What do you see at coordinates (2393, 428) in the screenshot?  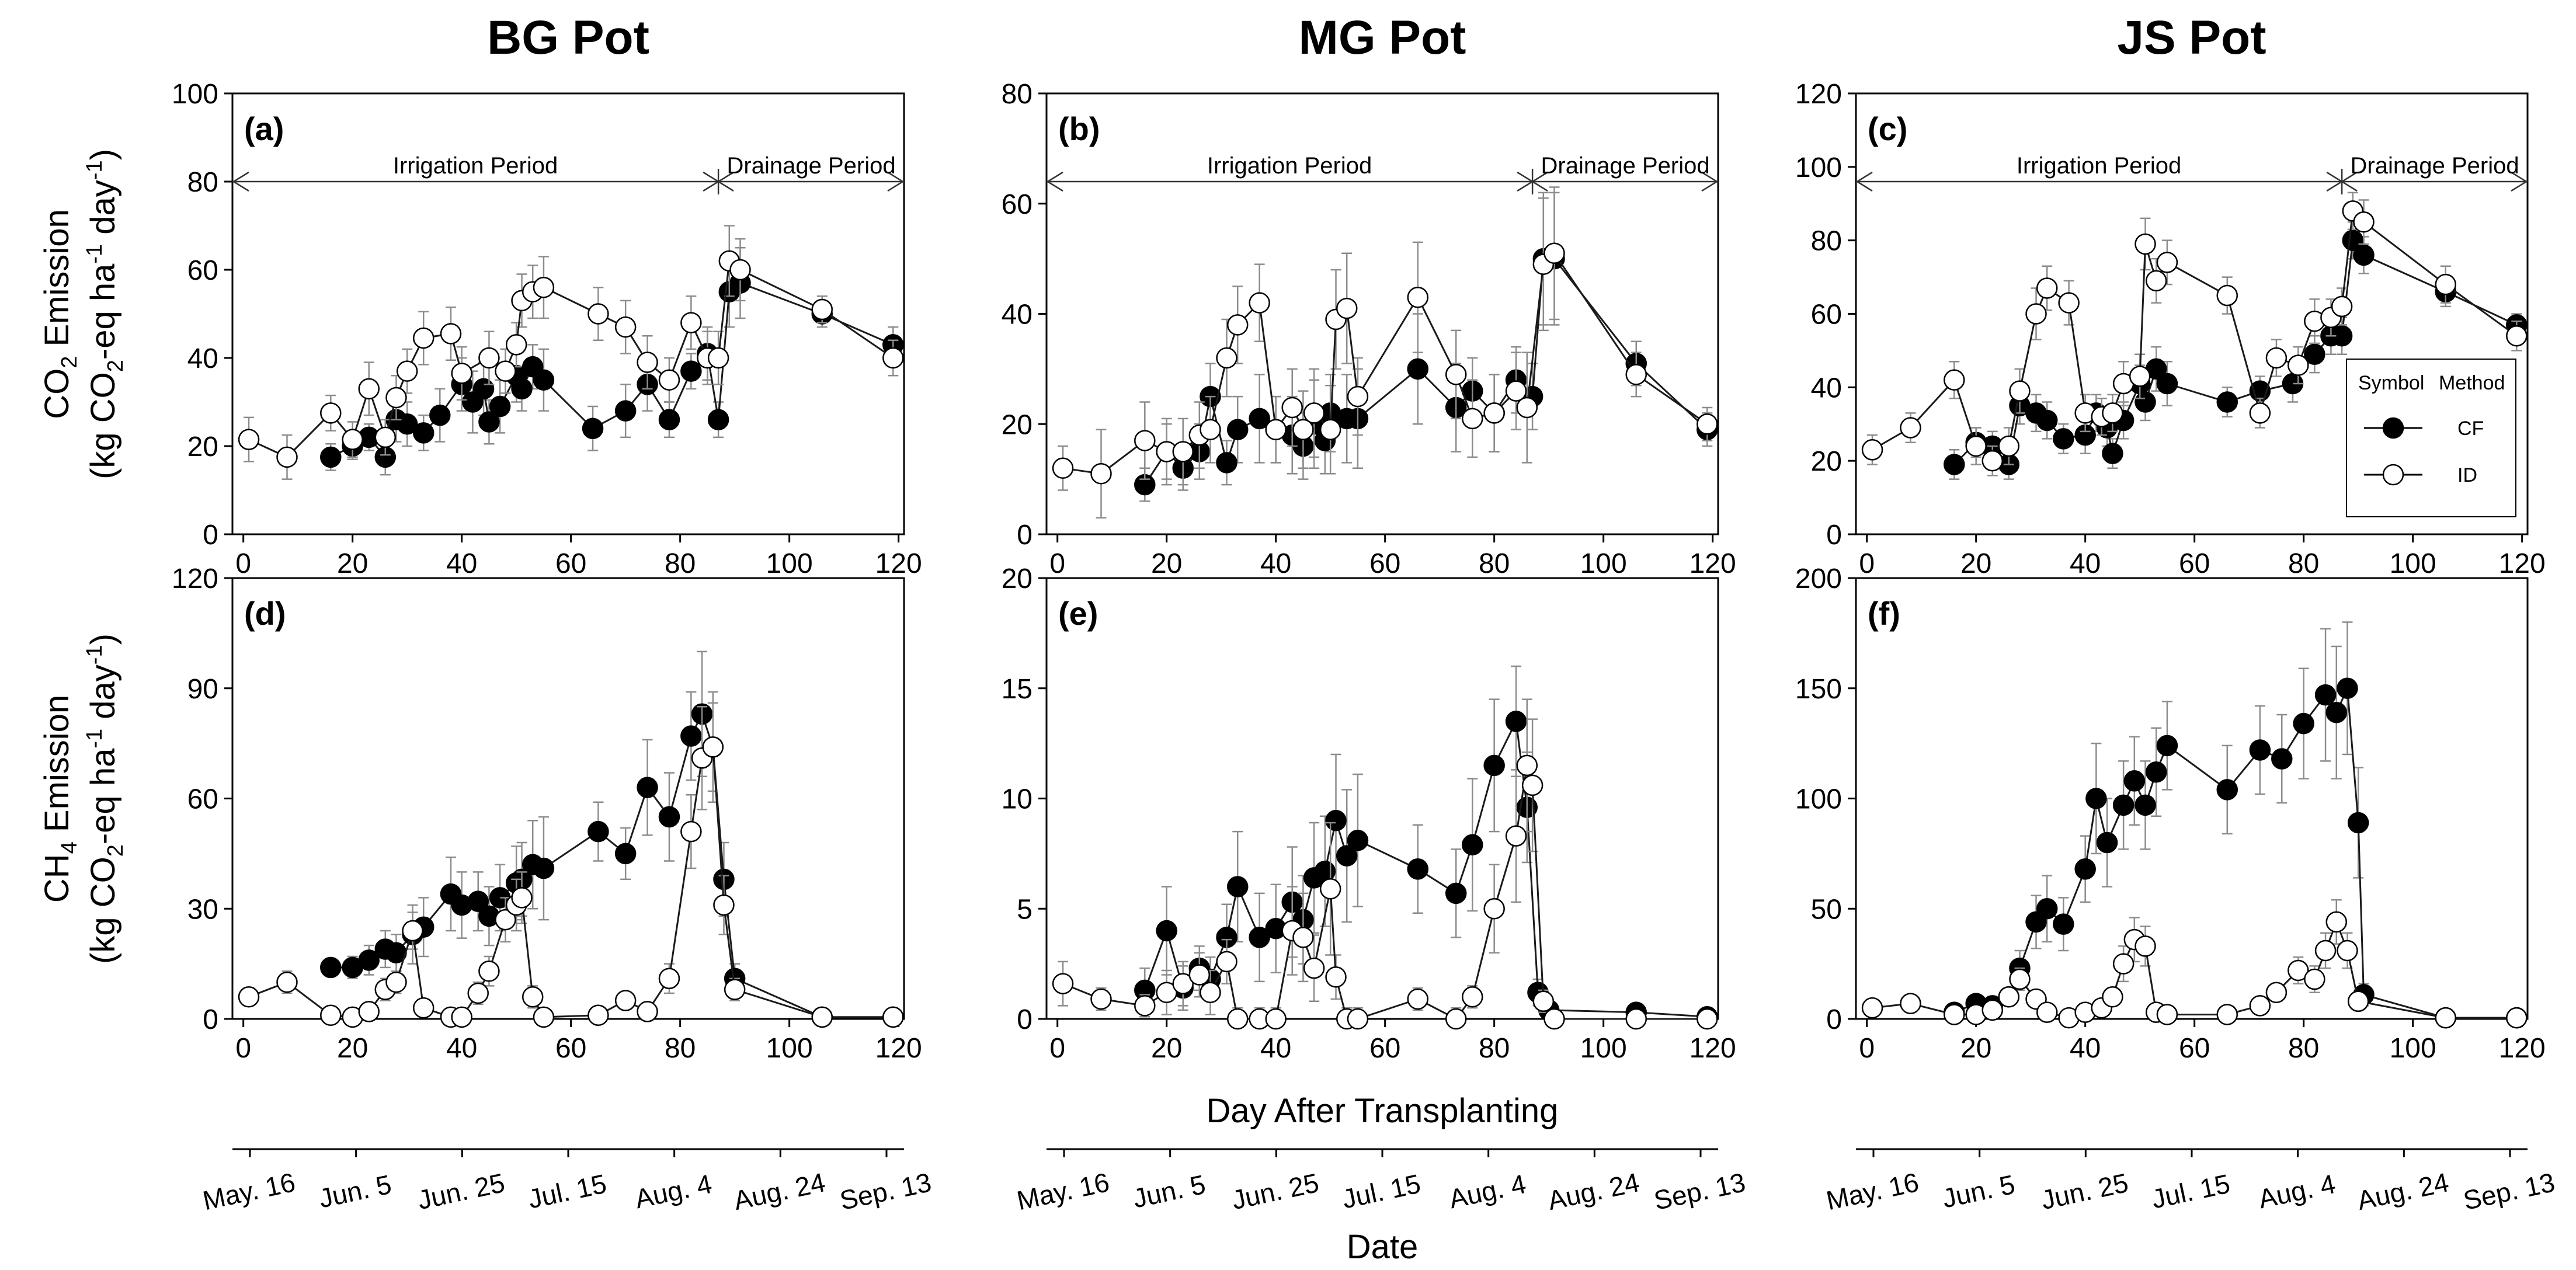 I see `legend-marker` at bounding box center [2393, 428].